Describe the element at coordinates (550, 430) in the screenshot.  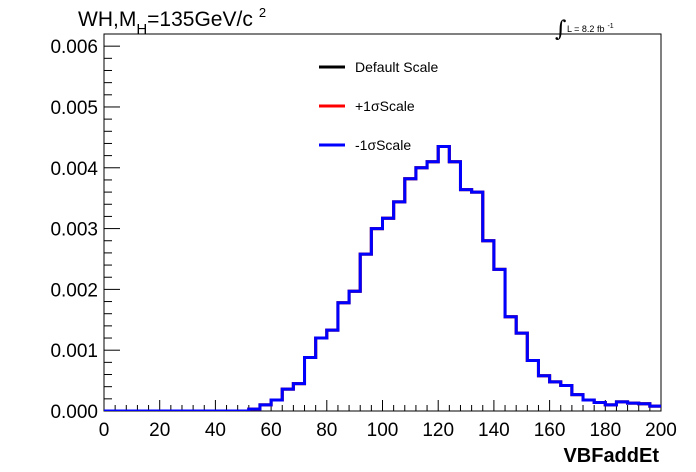
I see `x-tick-label: 160` at that location.